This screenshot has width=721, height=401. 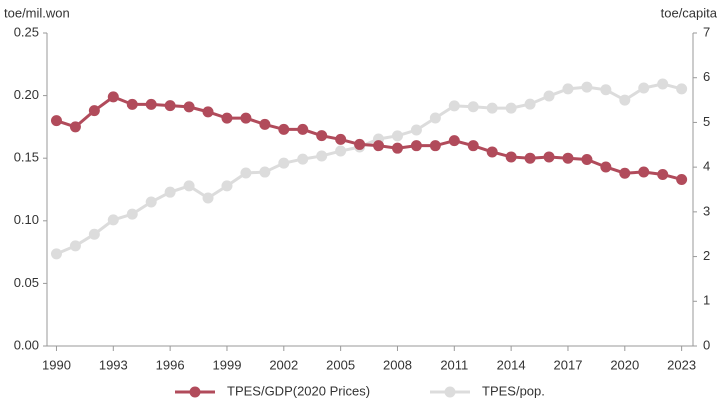 What do you see at coordinates (26, 219) in the screenshot?
I see `y-tick-label: 0.10` at bounding box center [26, 219].